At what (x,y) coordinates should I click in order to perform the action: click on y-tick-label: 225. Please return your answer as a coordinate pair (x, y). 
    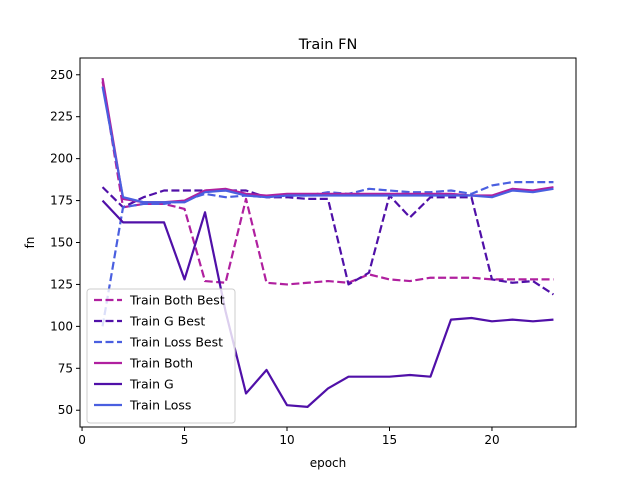
    Looking at the image, I should click on (61, 117).